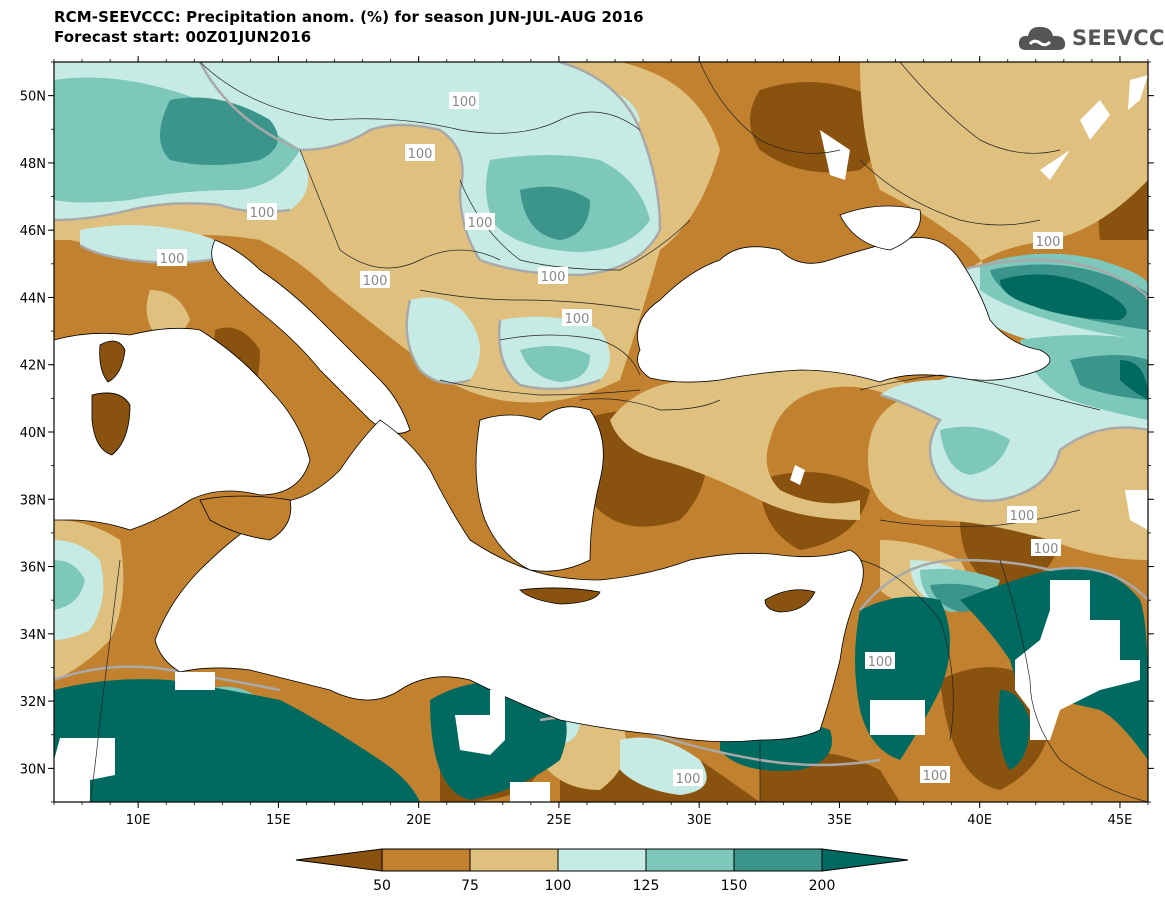 The height and width of the screenshot is (907, 1165). Describe the element at coordinates (979, 820) in the screenshot. I see `lon-tick-label: 40E` at that location.